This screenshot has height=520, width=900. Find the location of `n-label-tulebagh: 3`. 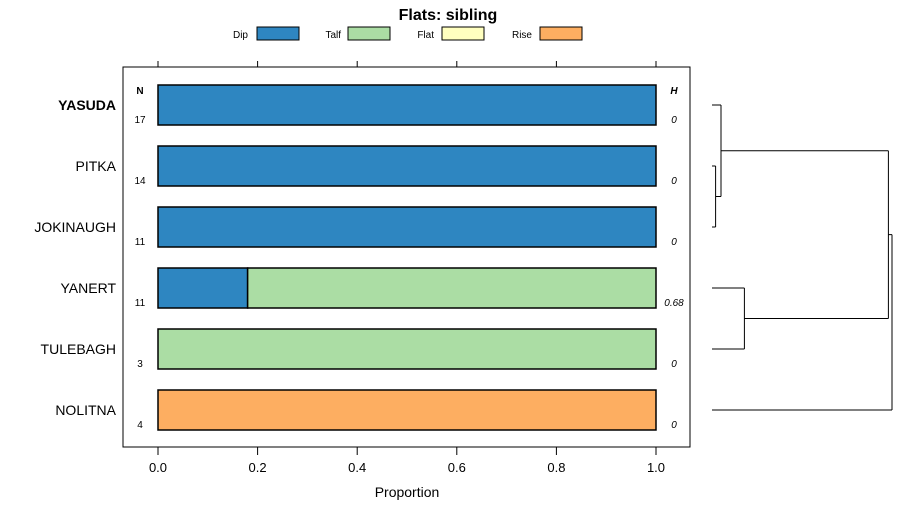

n-label-tulebagh: 3 is located at coordinates (140, 364).